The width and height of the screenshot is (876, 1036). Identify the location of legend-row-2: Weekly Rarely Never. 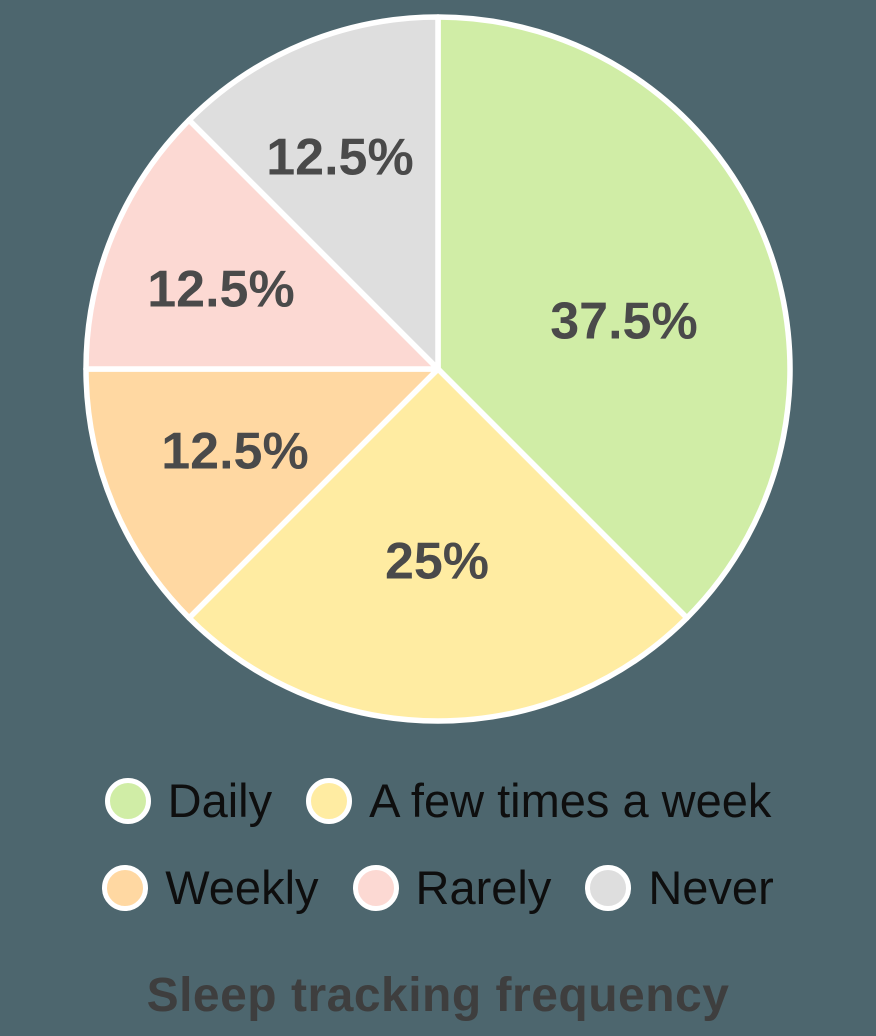
(438, 887).